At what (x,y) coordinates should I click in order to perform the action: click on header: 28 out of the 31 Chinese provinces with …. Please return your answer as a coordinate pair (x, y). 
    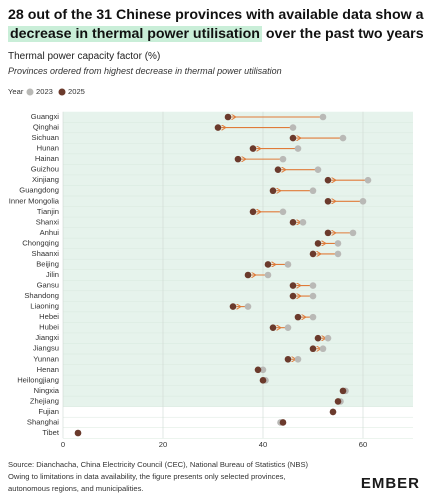
    Looking at the image, I should click on (219, 41).